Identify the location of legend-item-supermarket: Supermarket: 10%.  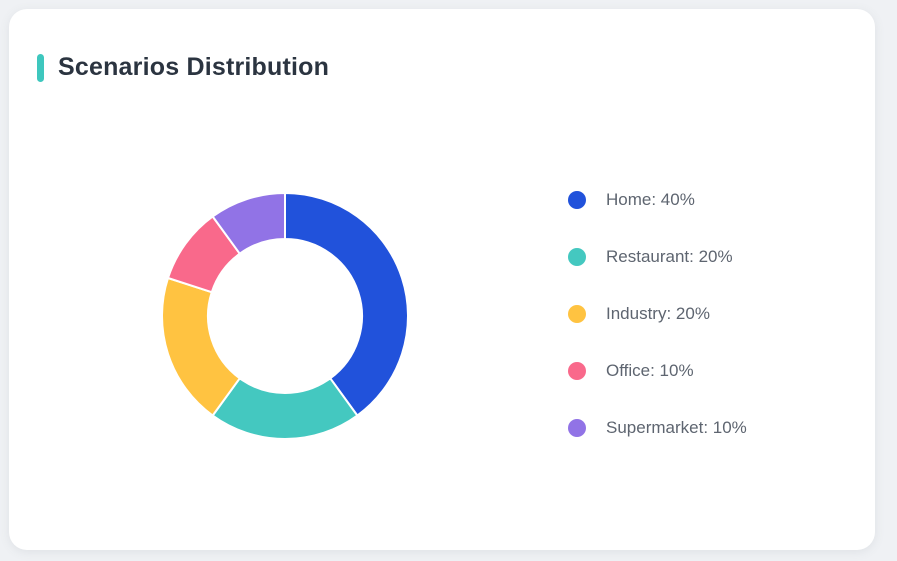
(657, 428).